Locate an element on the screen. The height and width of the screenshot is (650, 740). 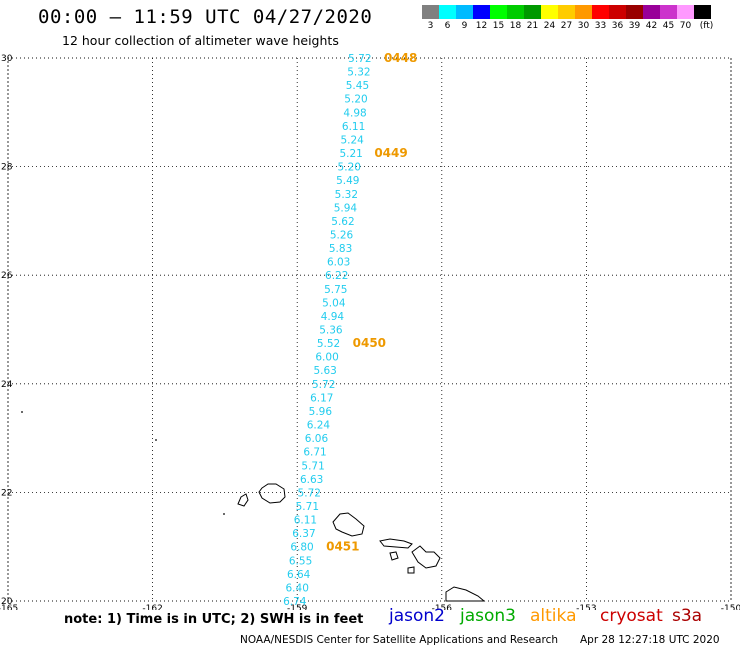
island-hawaii is located at coordinates (465, 594).